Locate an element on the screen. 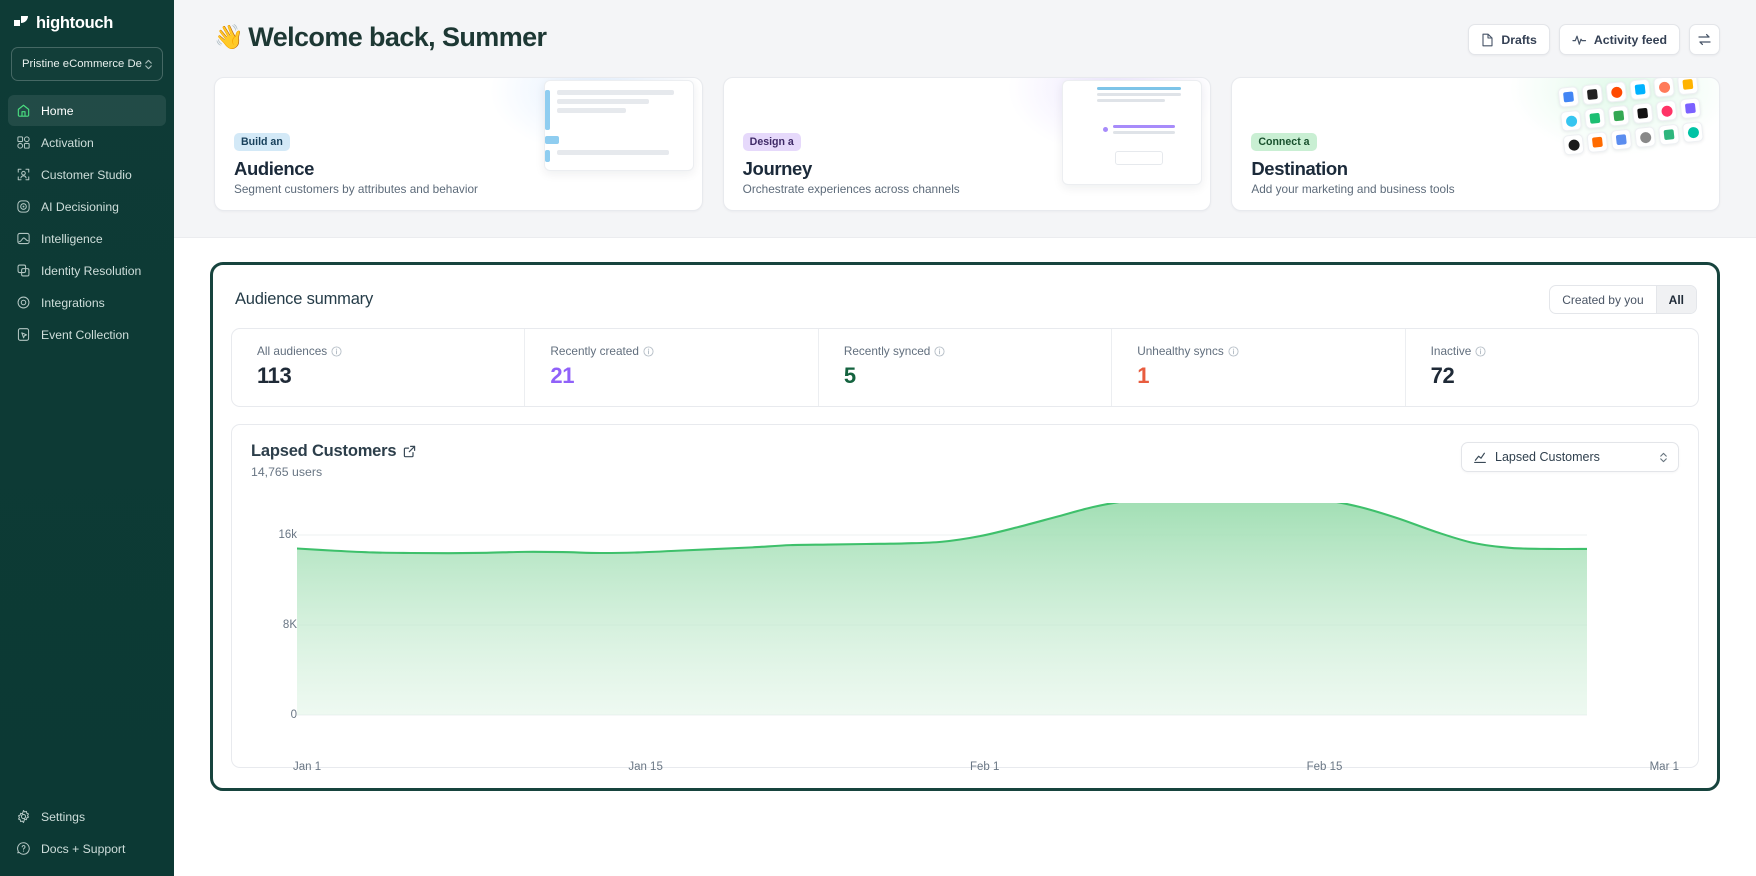  x-tick-label: Jan 15 is located at coordinates (645, 767).